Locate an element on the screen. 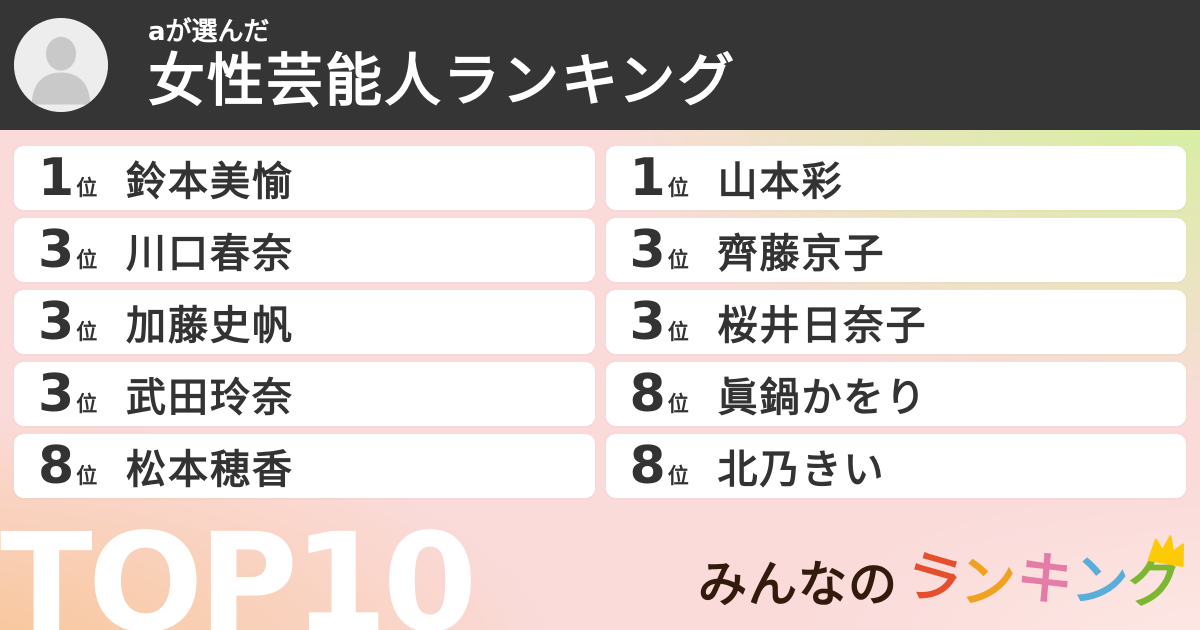 This screenshot has width=1200, height=630. top10-watermark: TOP10 is located at coordinates (238, 567).